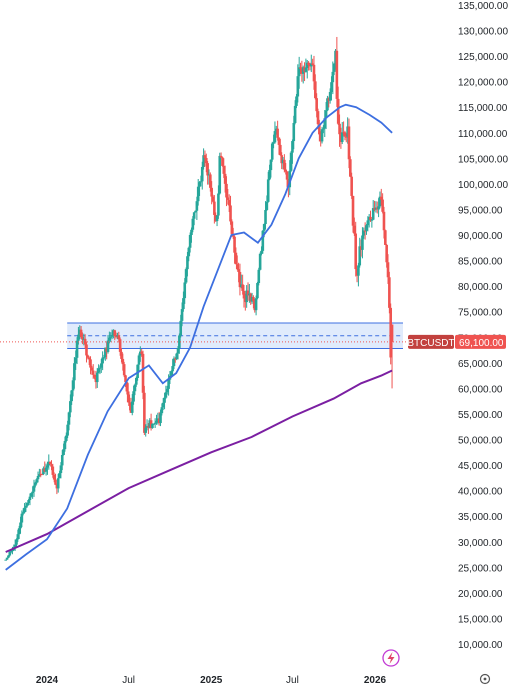  I want to click on y-tick-label: 120,000.00, so click(483, 83).